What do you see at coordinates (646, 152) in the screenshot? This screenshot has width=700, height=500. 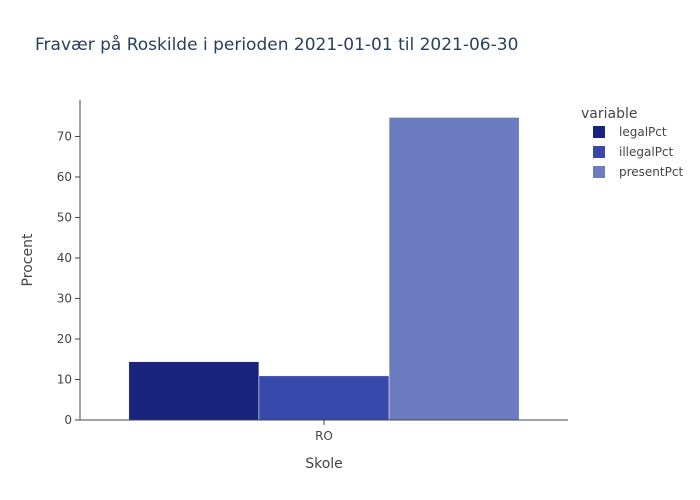 I see `legend-label: illegalPct` at bounding box center [646, 152].